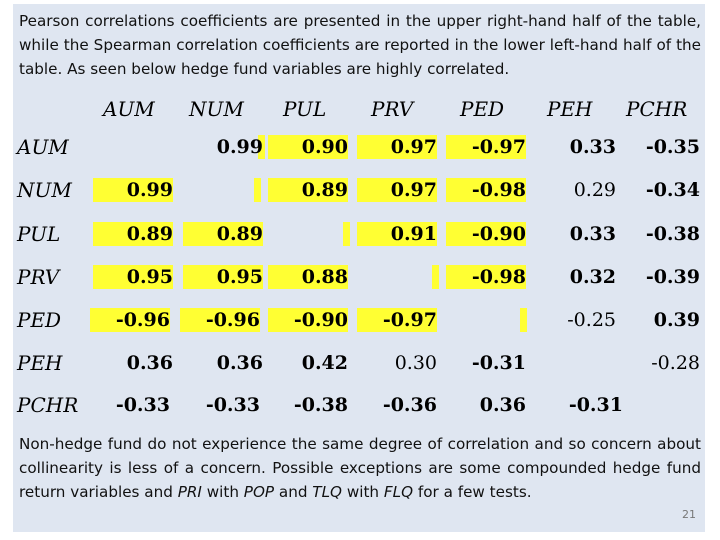 This screenshot has height=540, width=720. Describe the element at coordinates (570, 109) in the screenshot. I see `col-header-peh: PEH` at that location.